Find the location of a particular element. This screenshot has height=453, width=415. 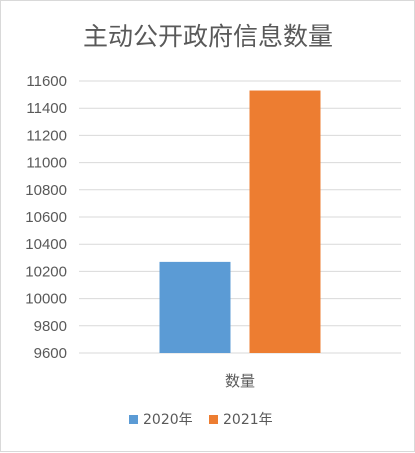

y-tick-label: 10000 is located at coordinates (46, 299).